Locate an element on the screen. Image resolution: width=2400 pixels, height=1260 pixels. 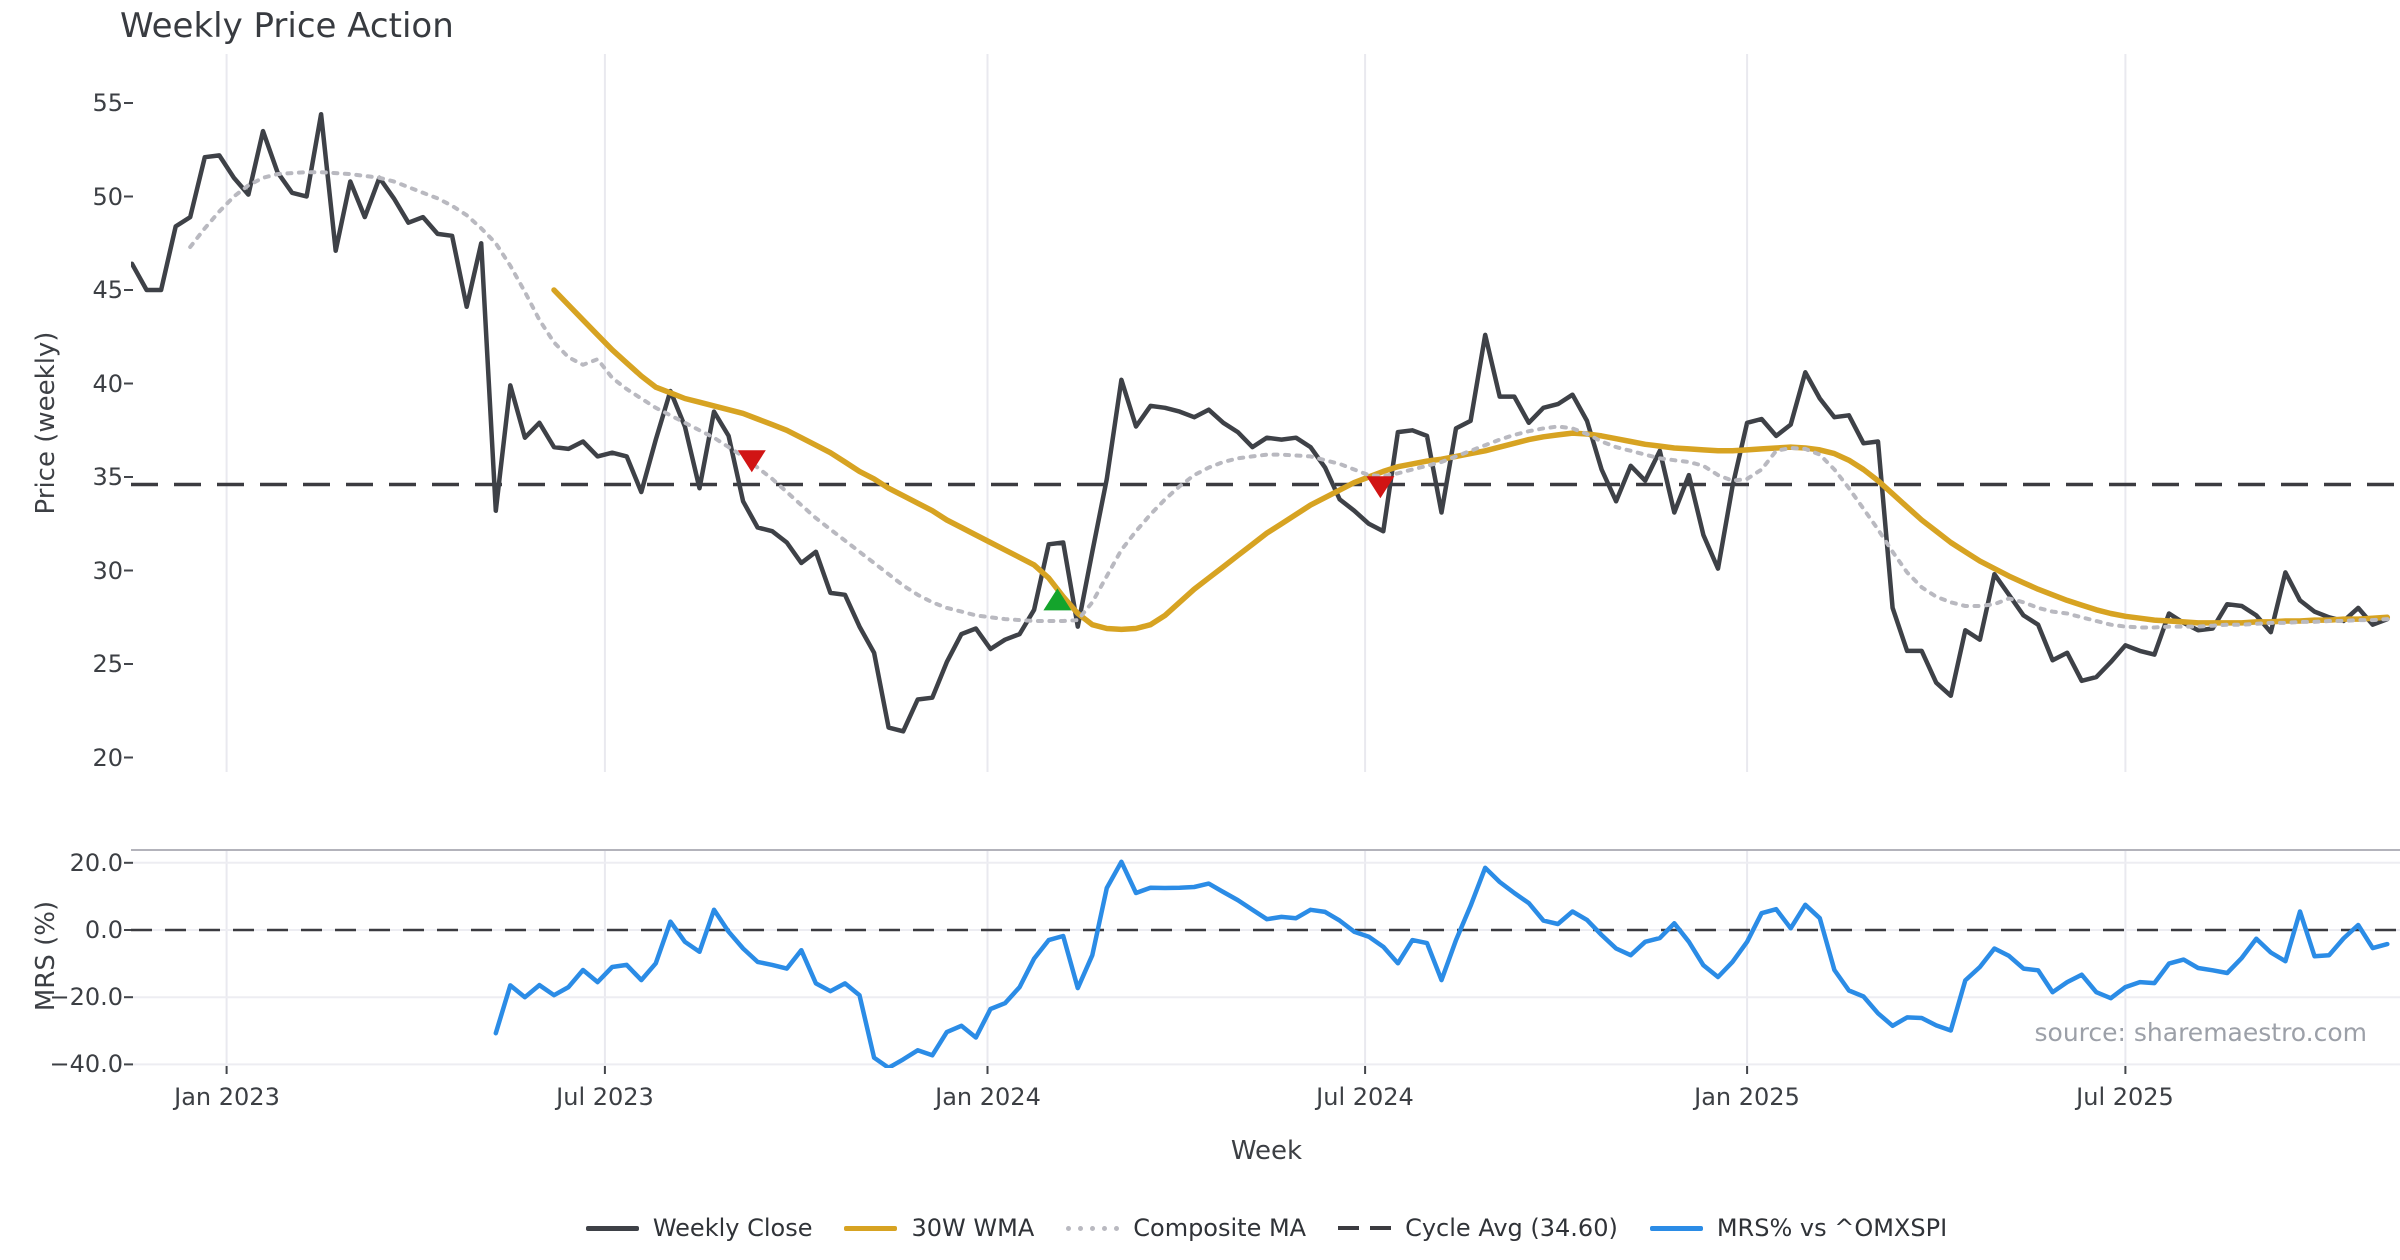
price-axis-label: Price (weekly) is located at coordinates (46, 423).